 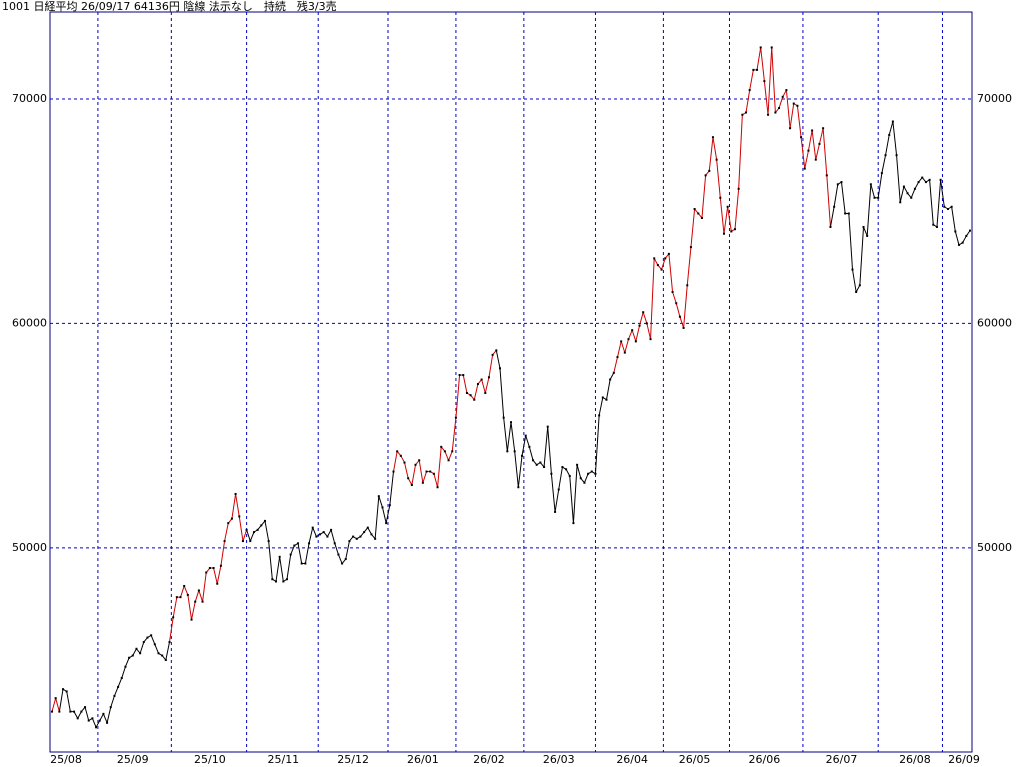 I want to click on x-tick-label: 26/05, so click(x=695, y=759).